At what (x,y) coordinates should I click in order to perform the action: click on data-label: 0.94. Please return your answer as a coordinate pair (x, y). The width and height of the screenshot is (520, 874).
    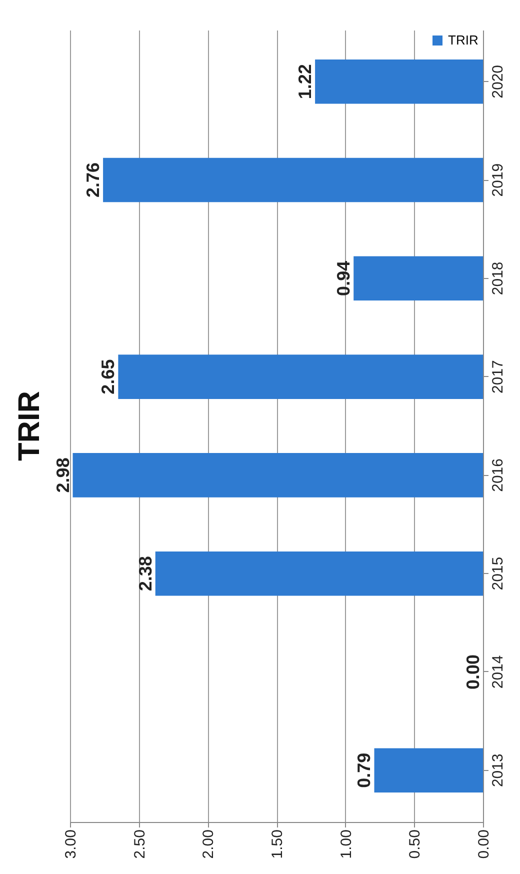
    Looking at the image, I should click on (344, 278).